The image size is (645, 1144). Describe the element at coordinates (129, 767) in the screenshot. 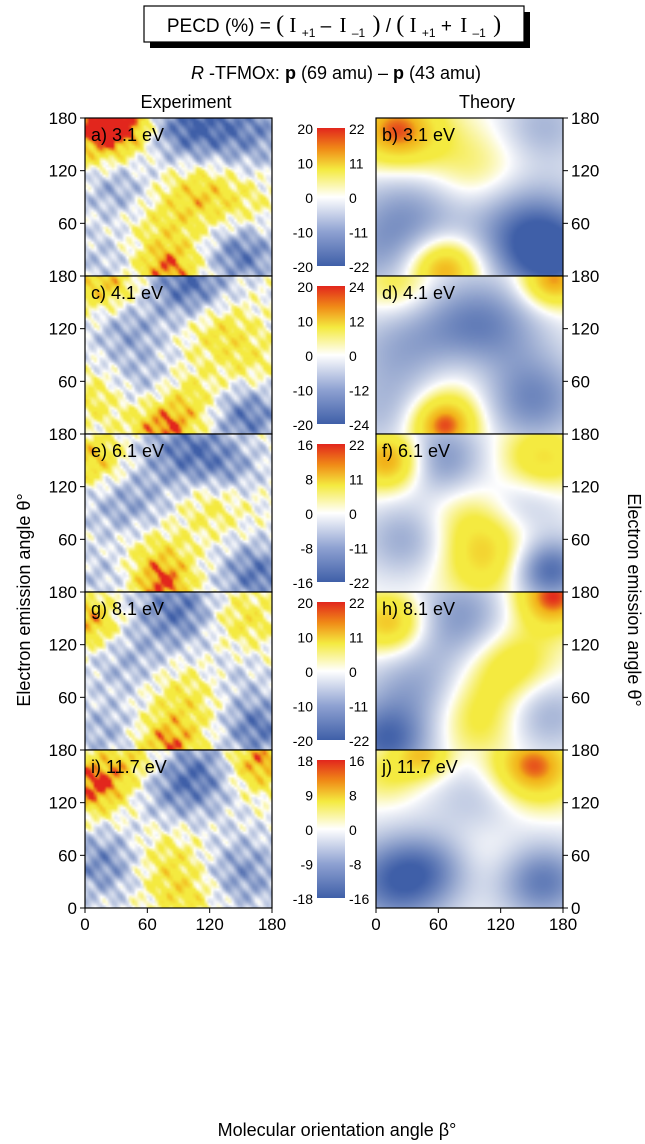

I see `panel-label: i) 11.7 eV` at that location.